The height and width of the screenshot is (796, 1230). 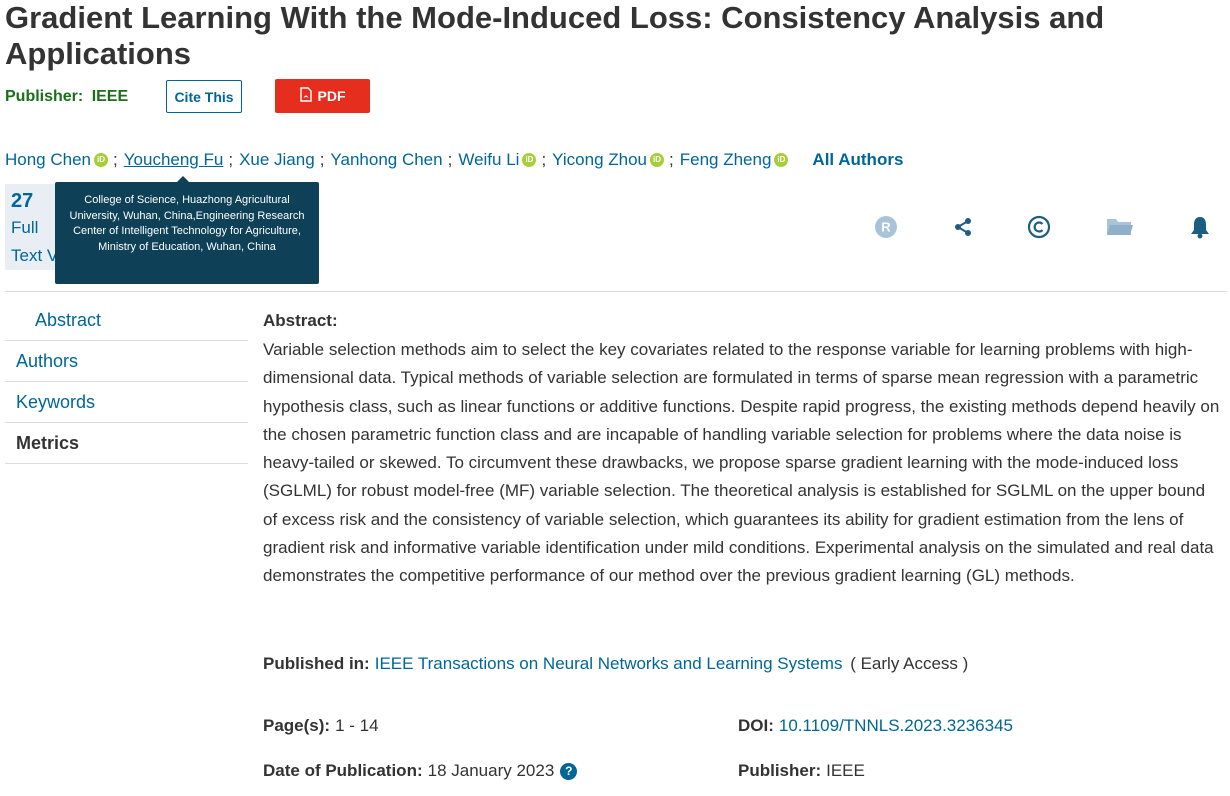 I want to click on doi-label: DOI:, so click(x=756, y=725).